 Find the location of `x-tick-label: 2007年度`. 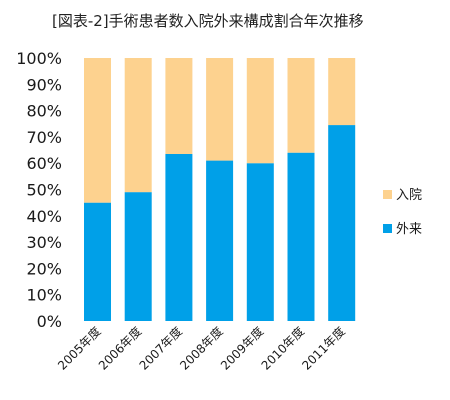

x-tick-label: 2007年度 is located at coordinates (160, 348).